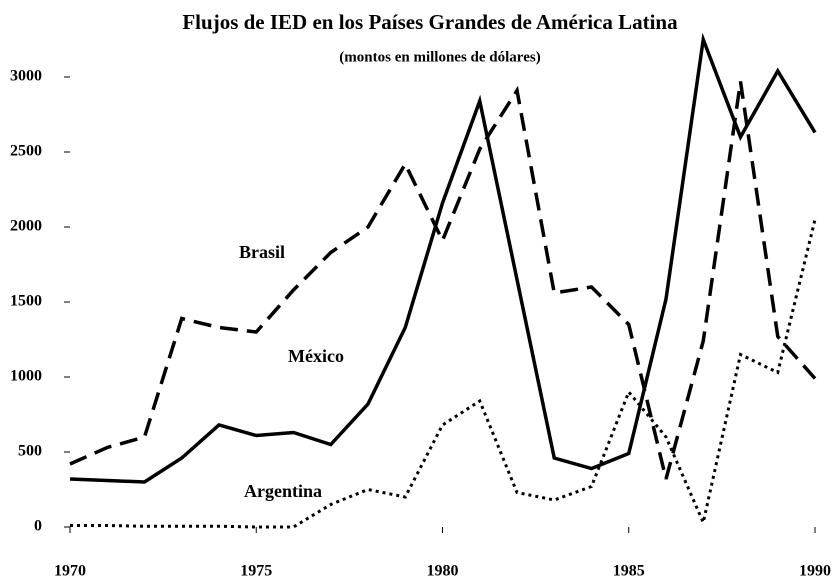 The height and width of the screenshot is (582, 837). Describe the element at coordinates (30, 451) in the screenshot. I see `y-tick-label: 500` at that location.